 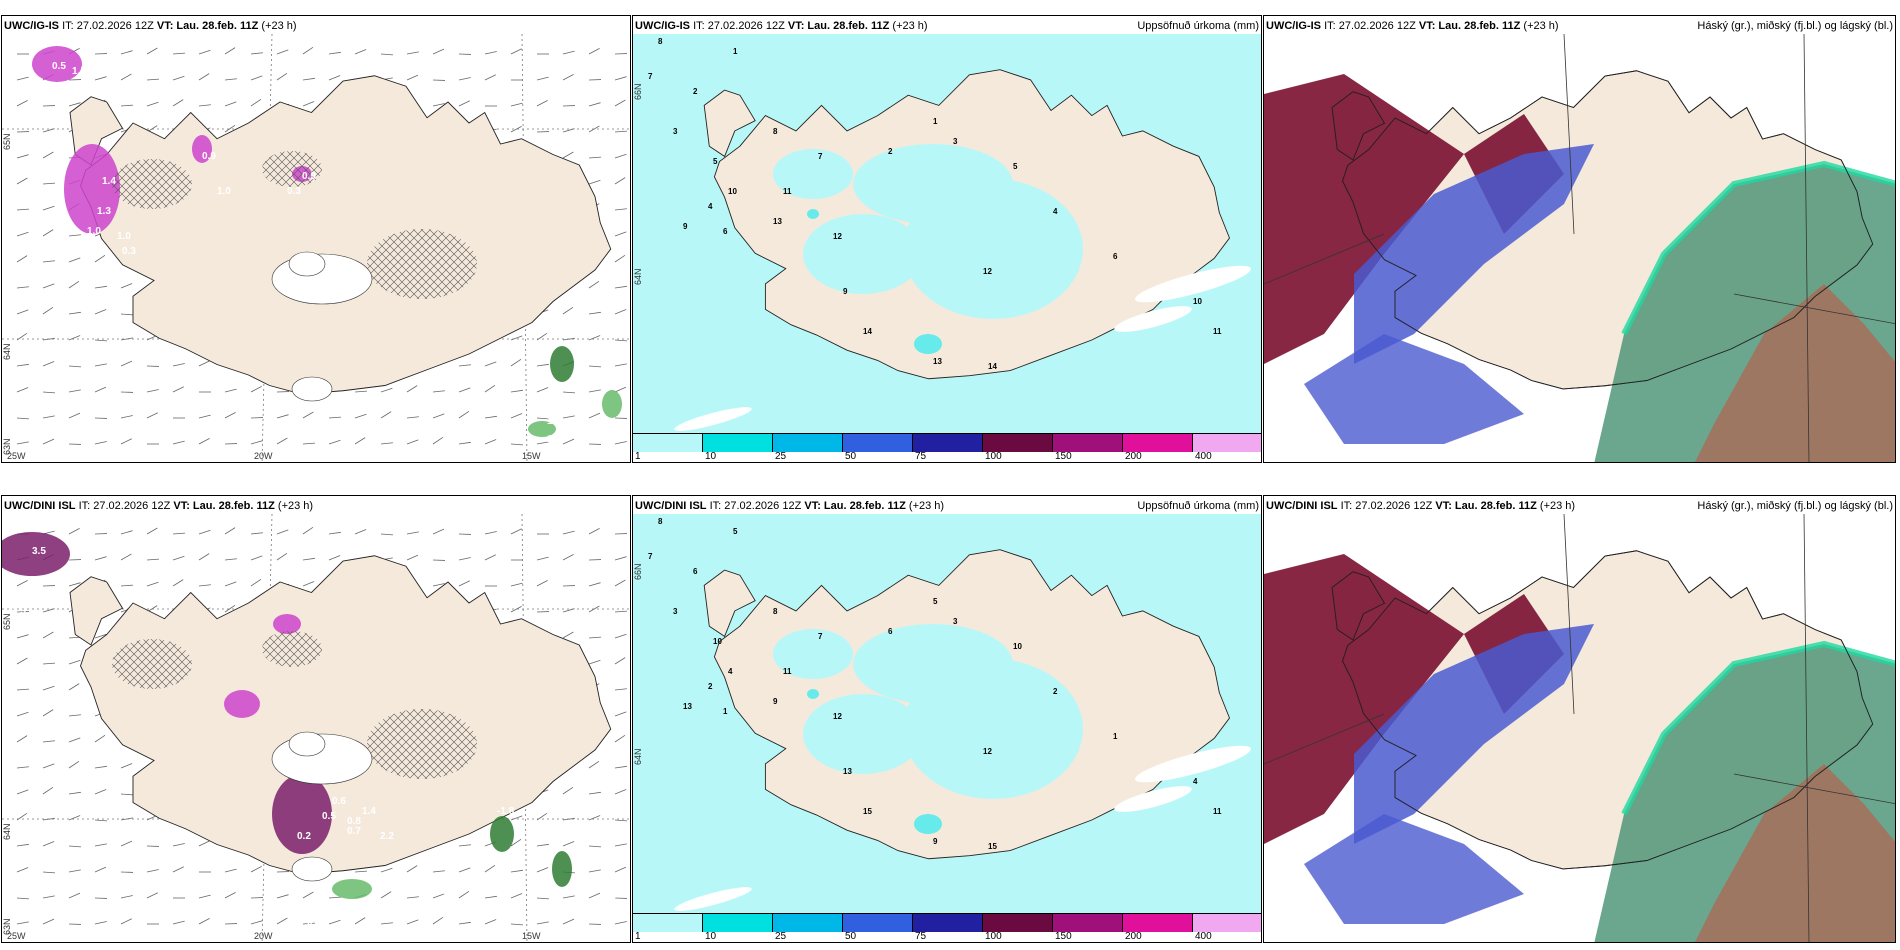 I want to click on colorbar-tick-label: 100, so click(x=993, y=936).